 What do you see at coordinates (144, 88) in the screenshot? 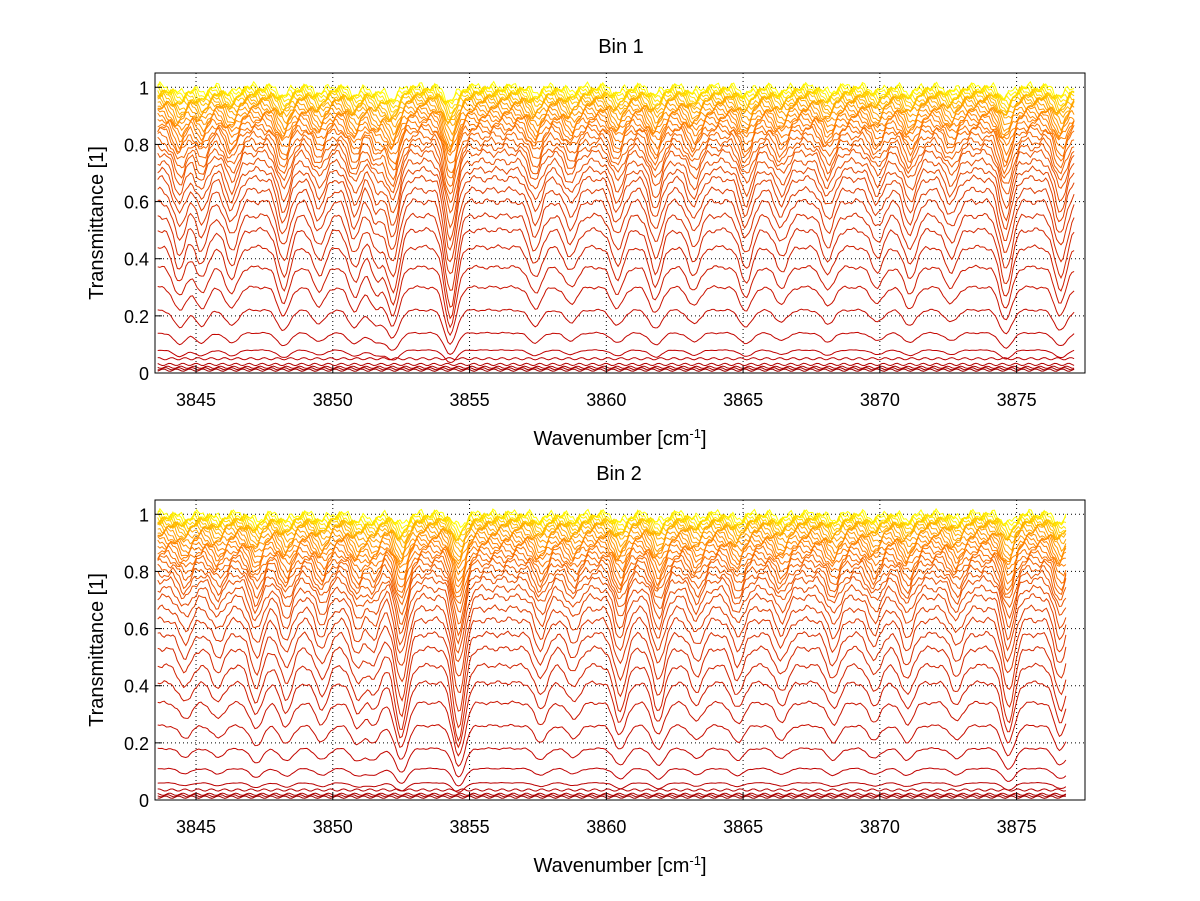
I see `y-tick-label: 1` at bounding box center [144, 88].